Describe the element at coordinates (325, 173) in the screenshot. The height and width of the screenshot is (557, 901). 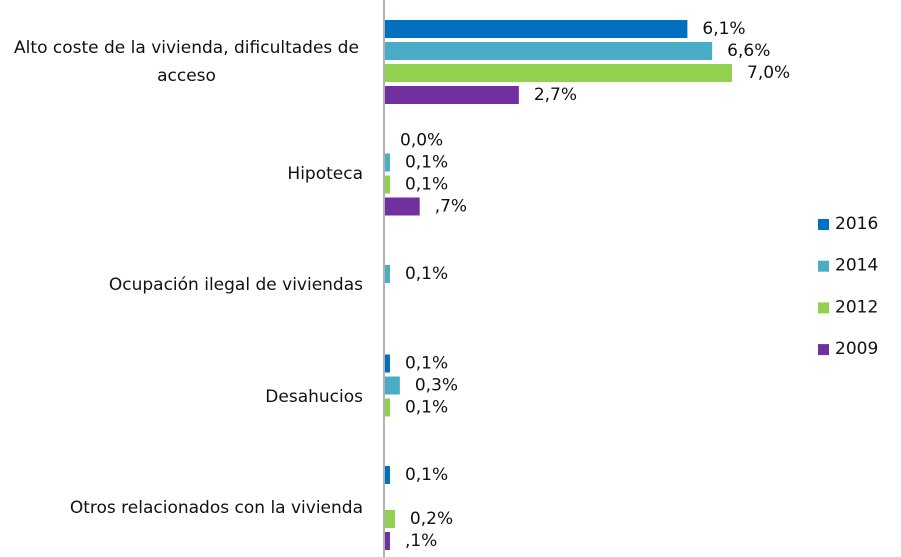
I see `category-label: Hipoteca` at that location.